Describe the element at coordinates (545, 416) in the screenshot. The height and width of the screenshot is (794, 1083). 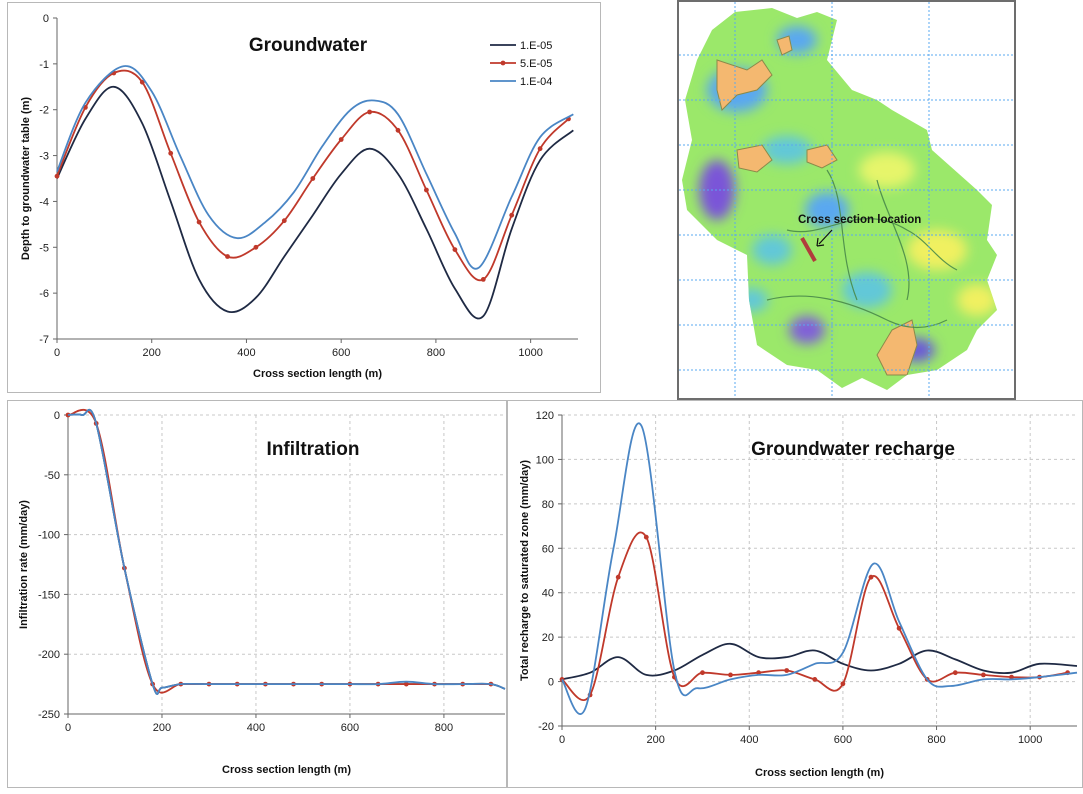
I see `y-tick-label: 120` at that location.